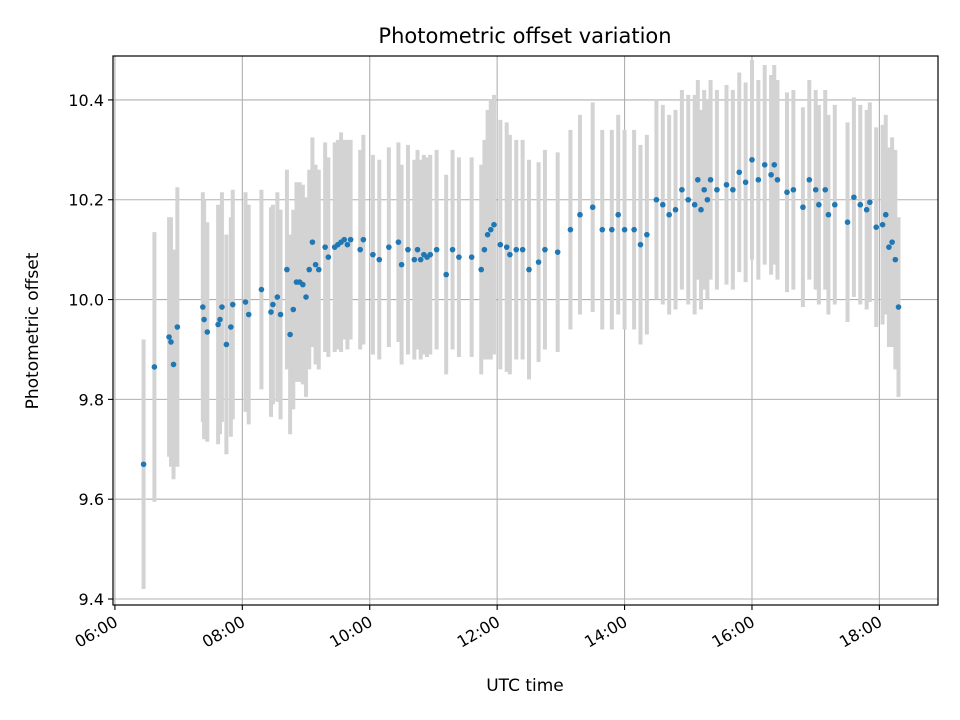 The image size is (960, 720). Describe the element at coordinates (524, 36) in the screenshot. I see `chart-title: Photometric offset variation` at that location.